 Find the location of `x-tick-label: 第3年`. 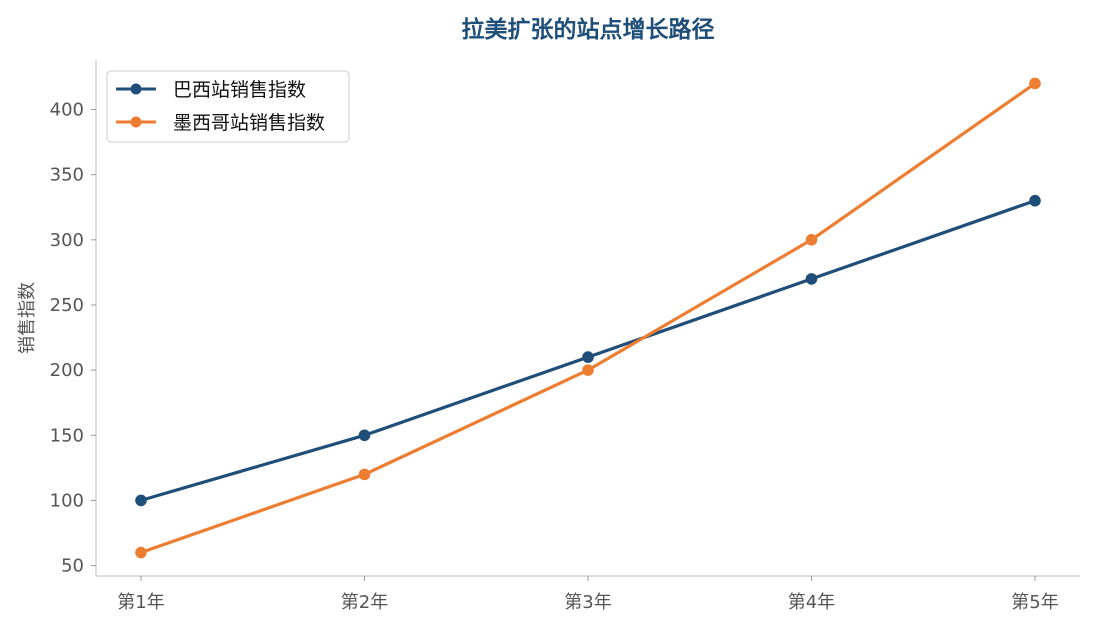

x-tick-label: 第3年 is located at coordinates (587, 602).